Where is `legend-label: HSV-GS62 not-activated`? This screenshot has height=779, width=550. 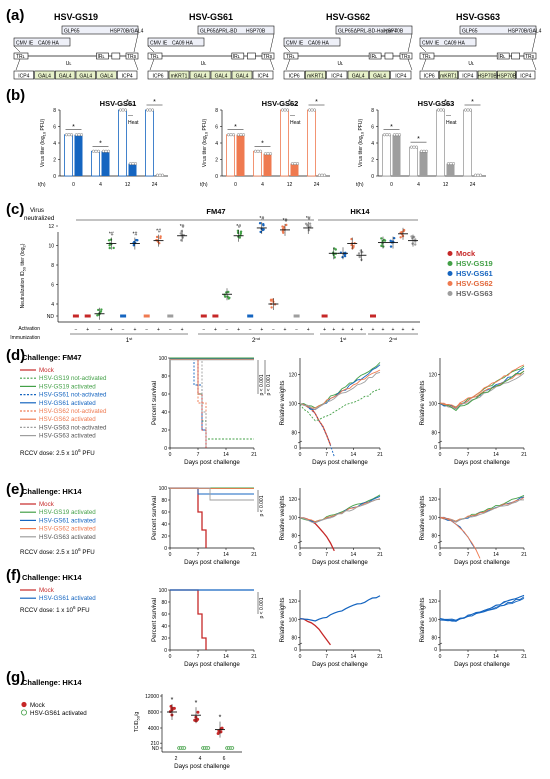
legend-label: HSV-GS62 not-activated is located at coordinates (73, 411).